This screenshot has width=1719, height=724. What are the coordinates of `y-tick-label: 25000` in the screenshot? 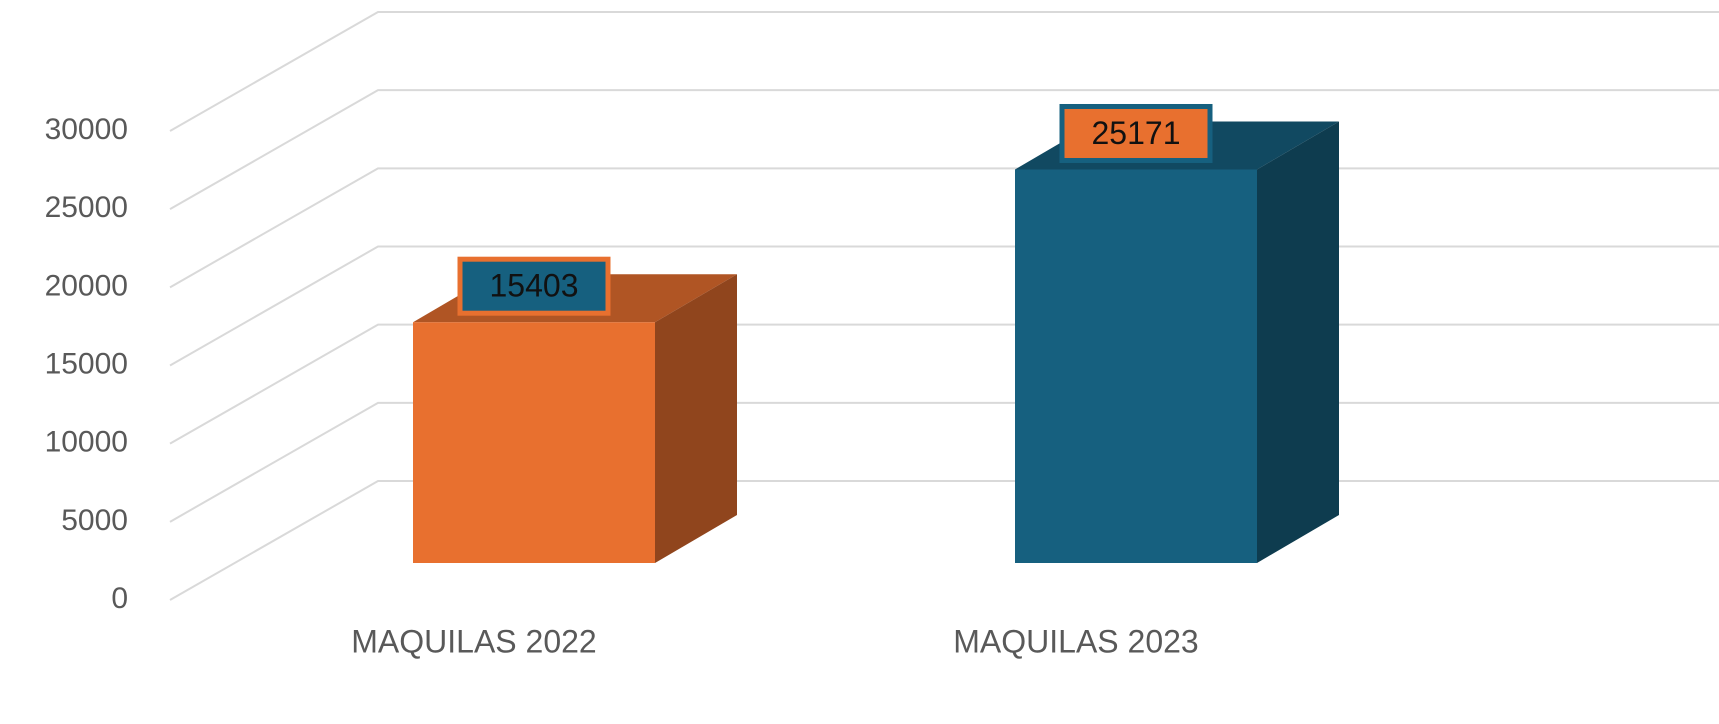 It's located at (86, 207).